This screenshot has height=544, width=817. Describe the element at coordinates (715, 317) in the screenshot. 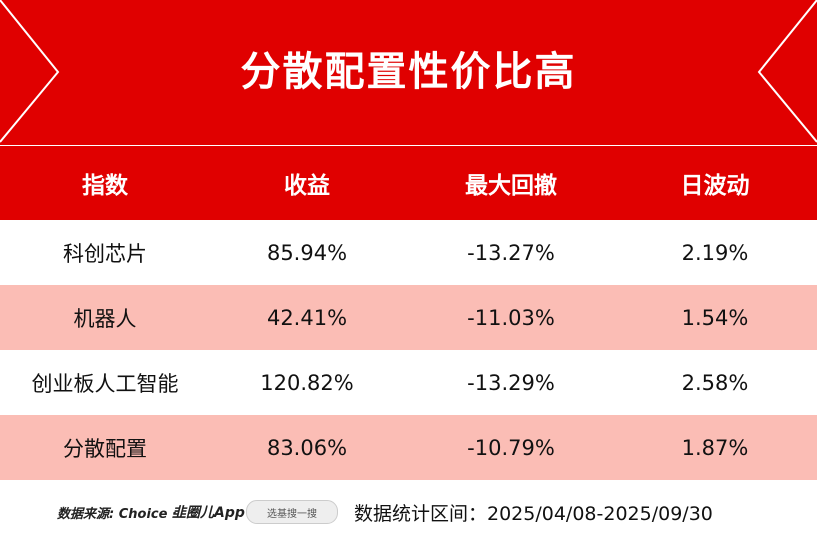

I see `table-cell: 1.54%` at that location.